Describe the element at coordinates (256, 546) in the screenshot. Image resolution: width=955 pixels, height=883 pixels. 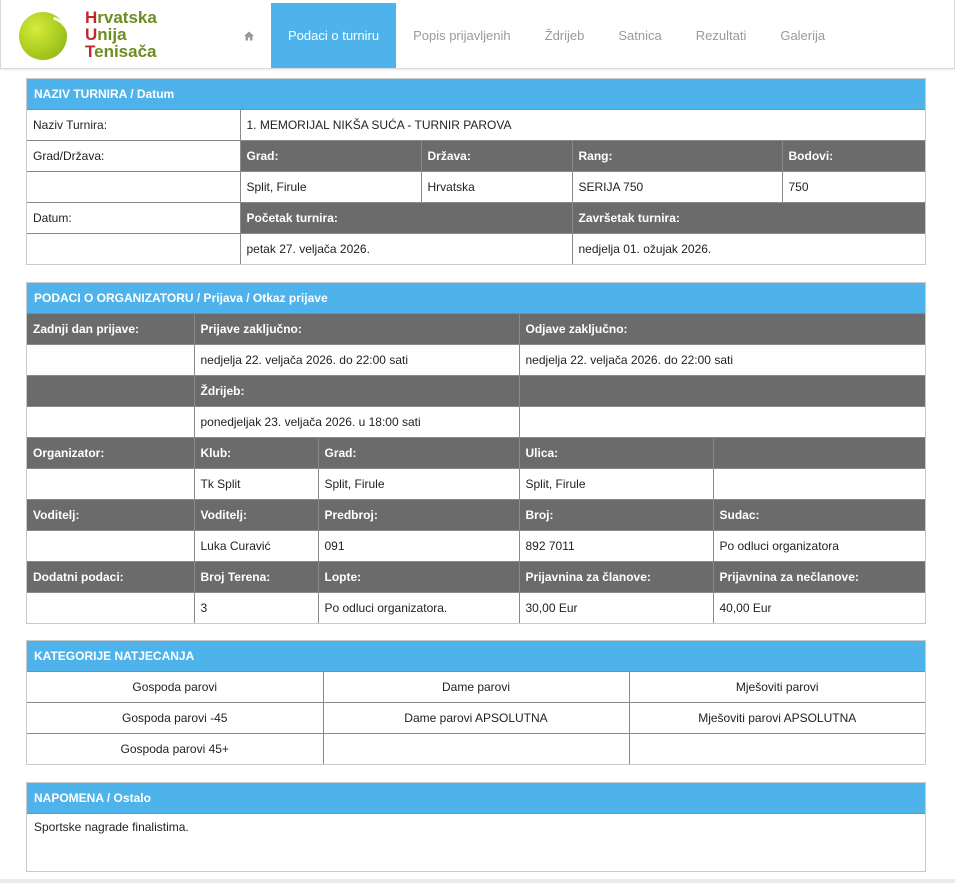
I see `leader-value: Luka Curavić` at that location.